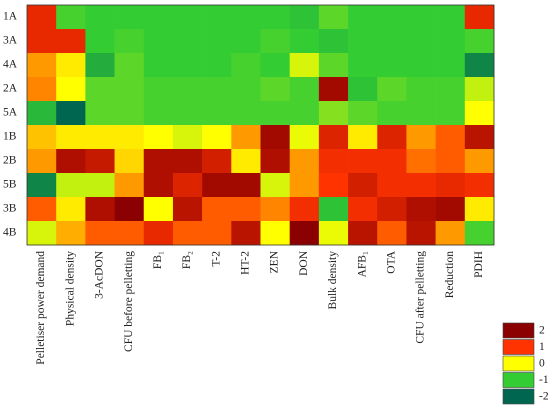  Describe the element at coordinates (391, 261) in the screenshot. I see `column-label: OTA` at that location.